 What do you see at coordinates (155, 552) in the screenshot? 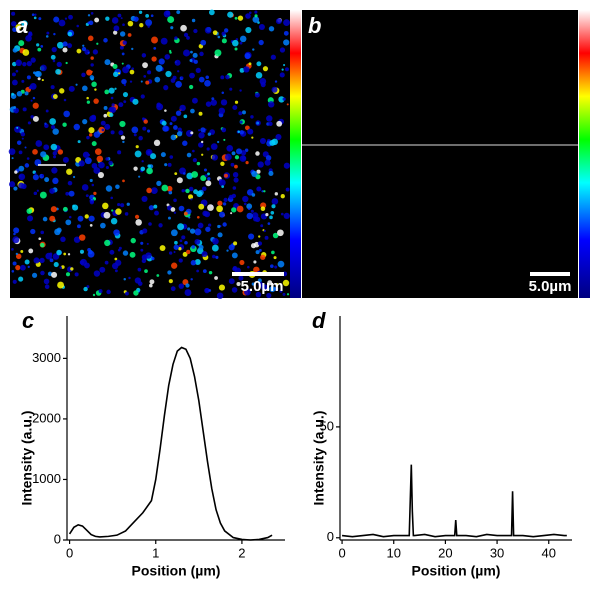
I see `x-tick-label: 1` at bounding box center [155, 552].